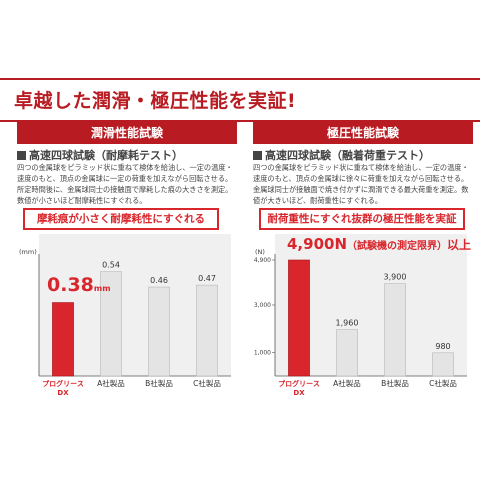 The width and height of the screenshot is (480, 480). What do you see at coordinates (28, 252) in the screenshot?
I see `y-axis-unit: (mm)` at bounding box center [28, 252].